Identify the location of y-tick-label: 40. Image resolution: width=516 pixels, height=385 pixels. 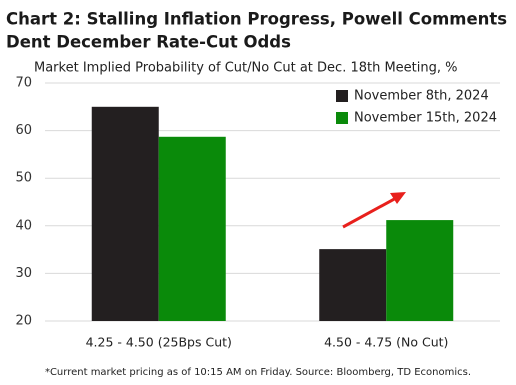
(23, 225).